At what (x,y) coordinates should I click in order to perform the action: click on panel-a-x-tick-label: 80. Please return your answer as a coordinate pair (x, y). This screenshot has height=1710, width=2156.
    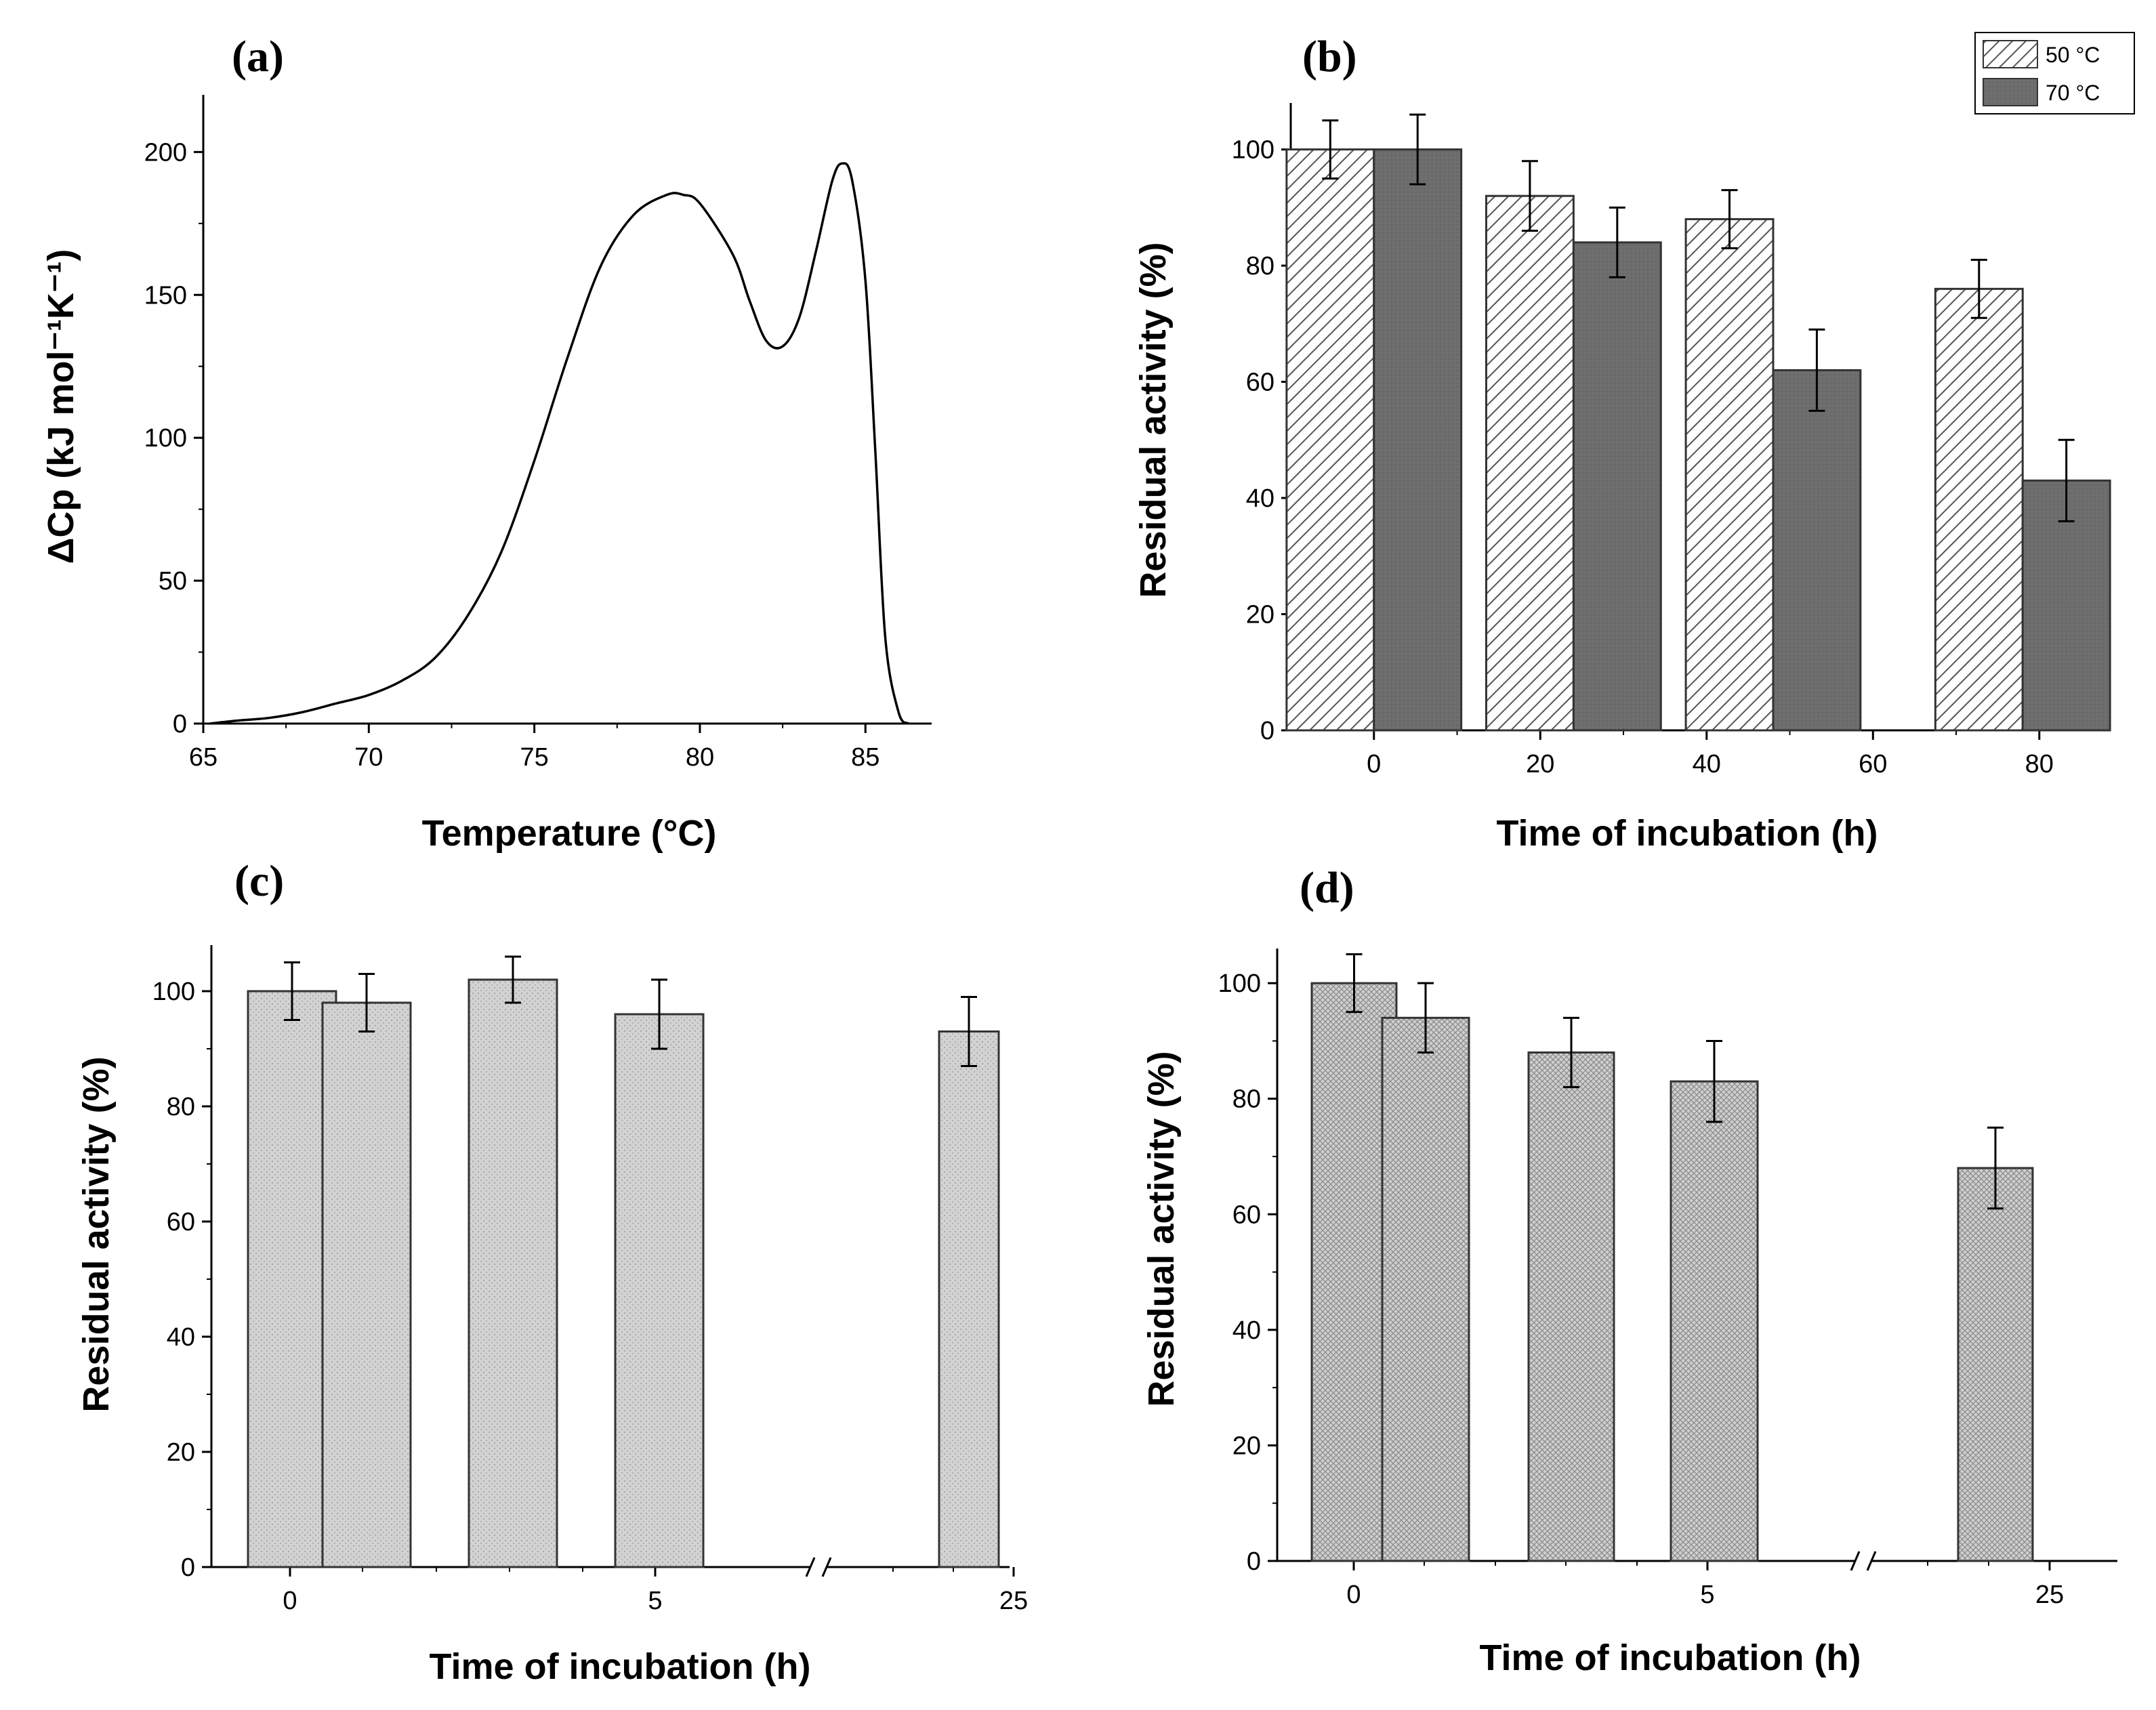
    Looking at the image, I should click on (700, 757).